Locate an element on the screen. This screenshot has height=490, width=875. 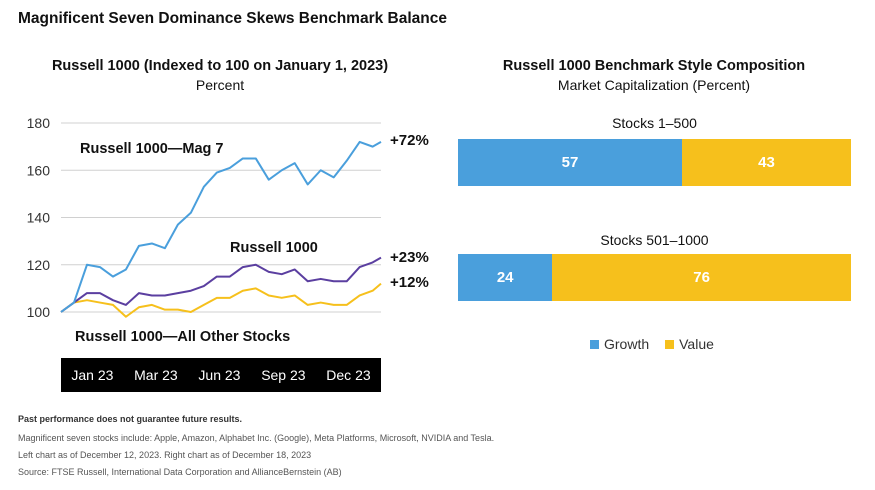
data-label: 43 is located at coordinates (766, 162).